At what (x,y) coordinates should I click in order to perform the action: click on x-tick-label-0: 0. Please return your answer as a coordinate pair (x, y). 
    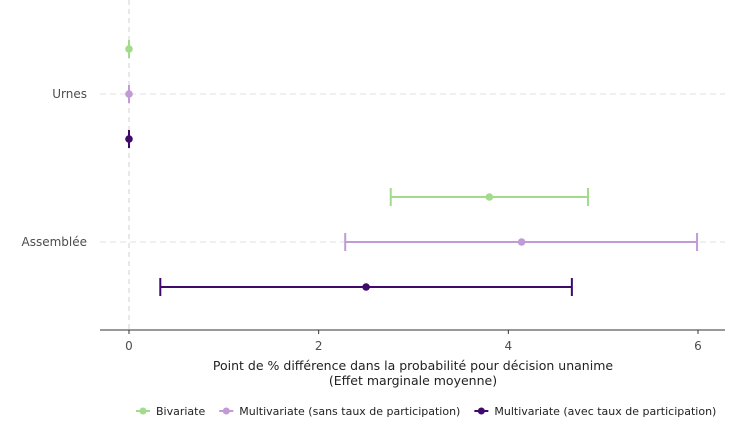
    Looking at the image, I should click on (129, 346).